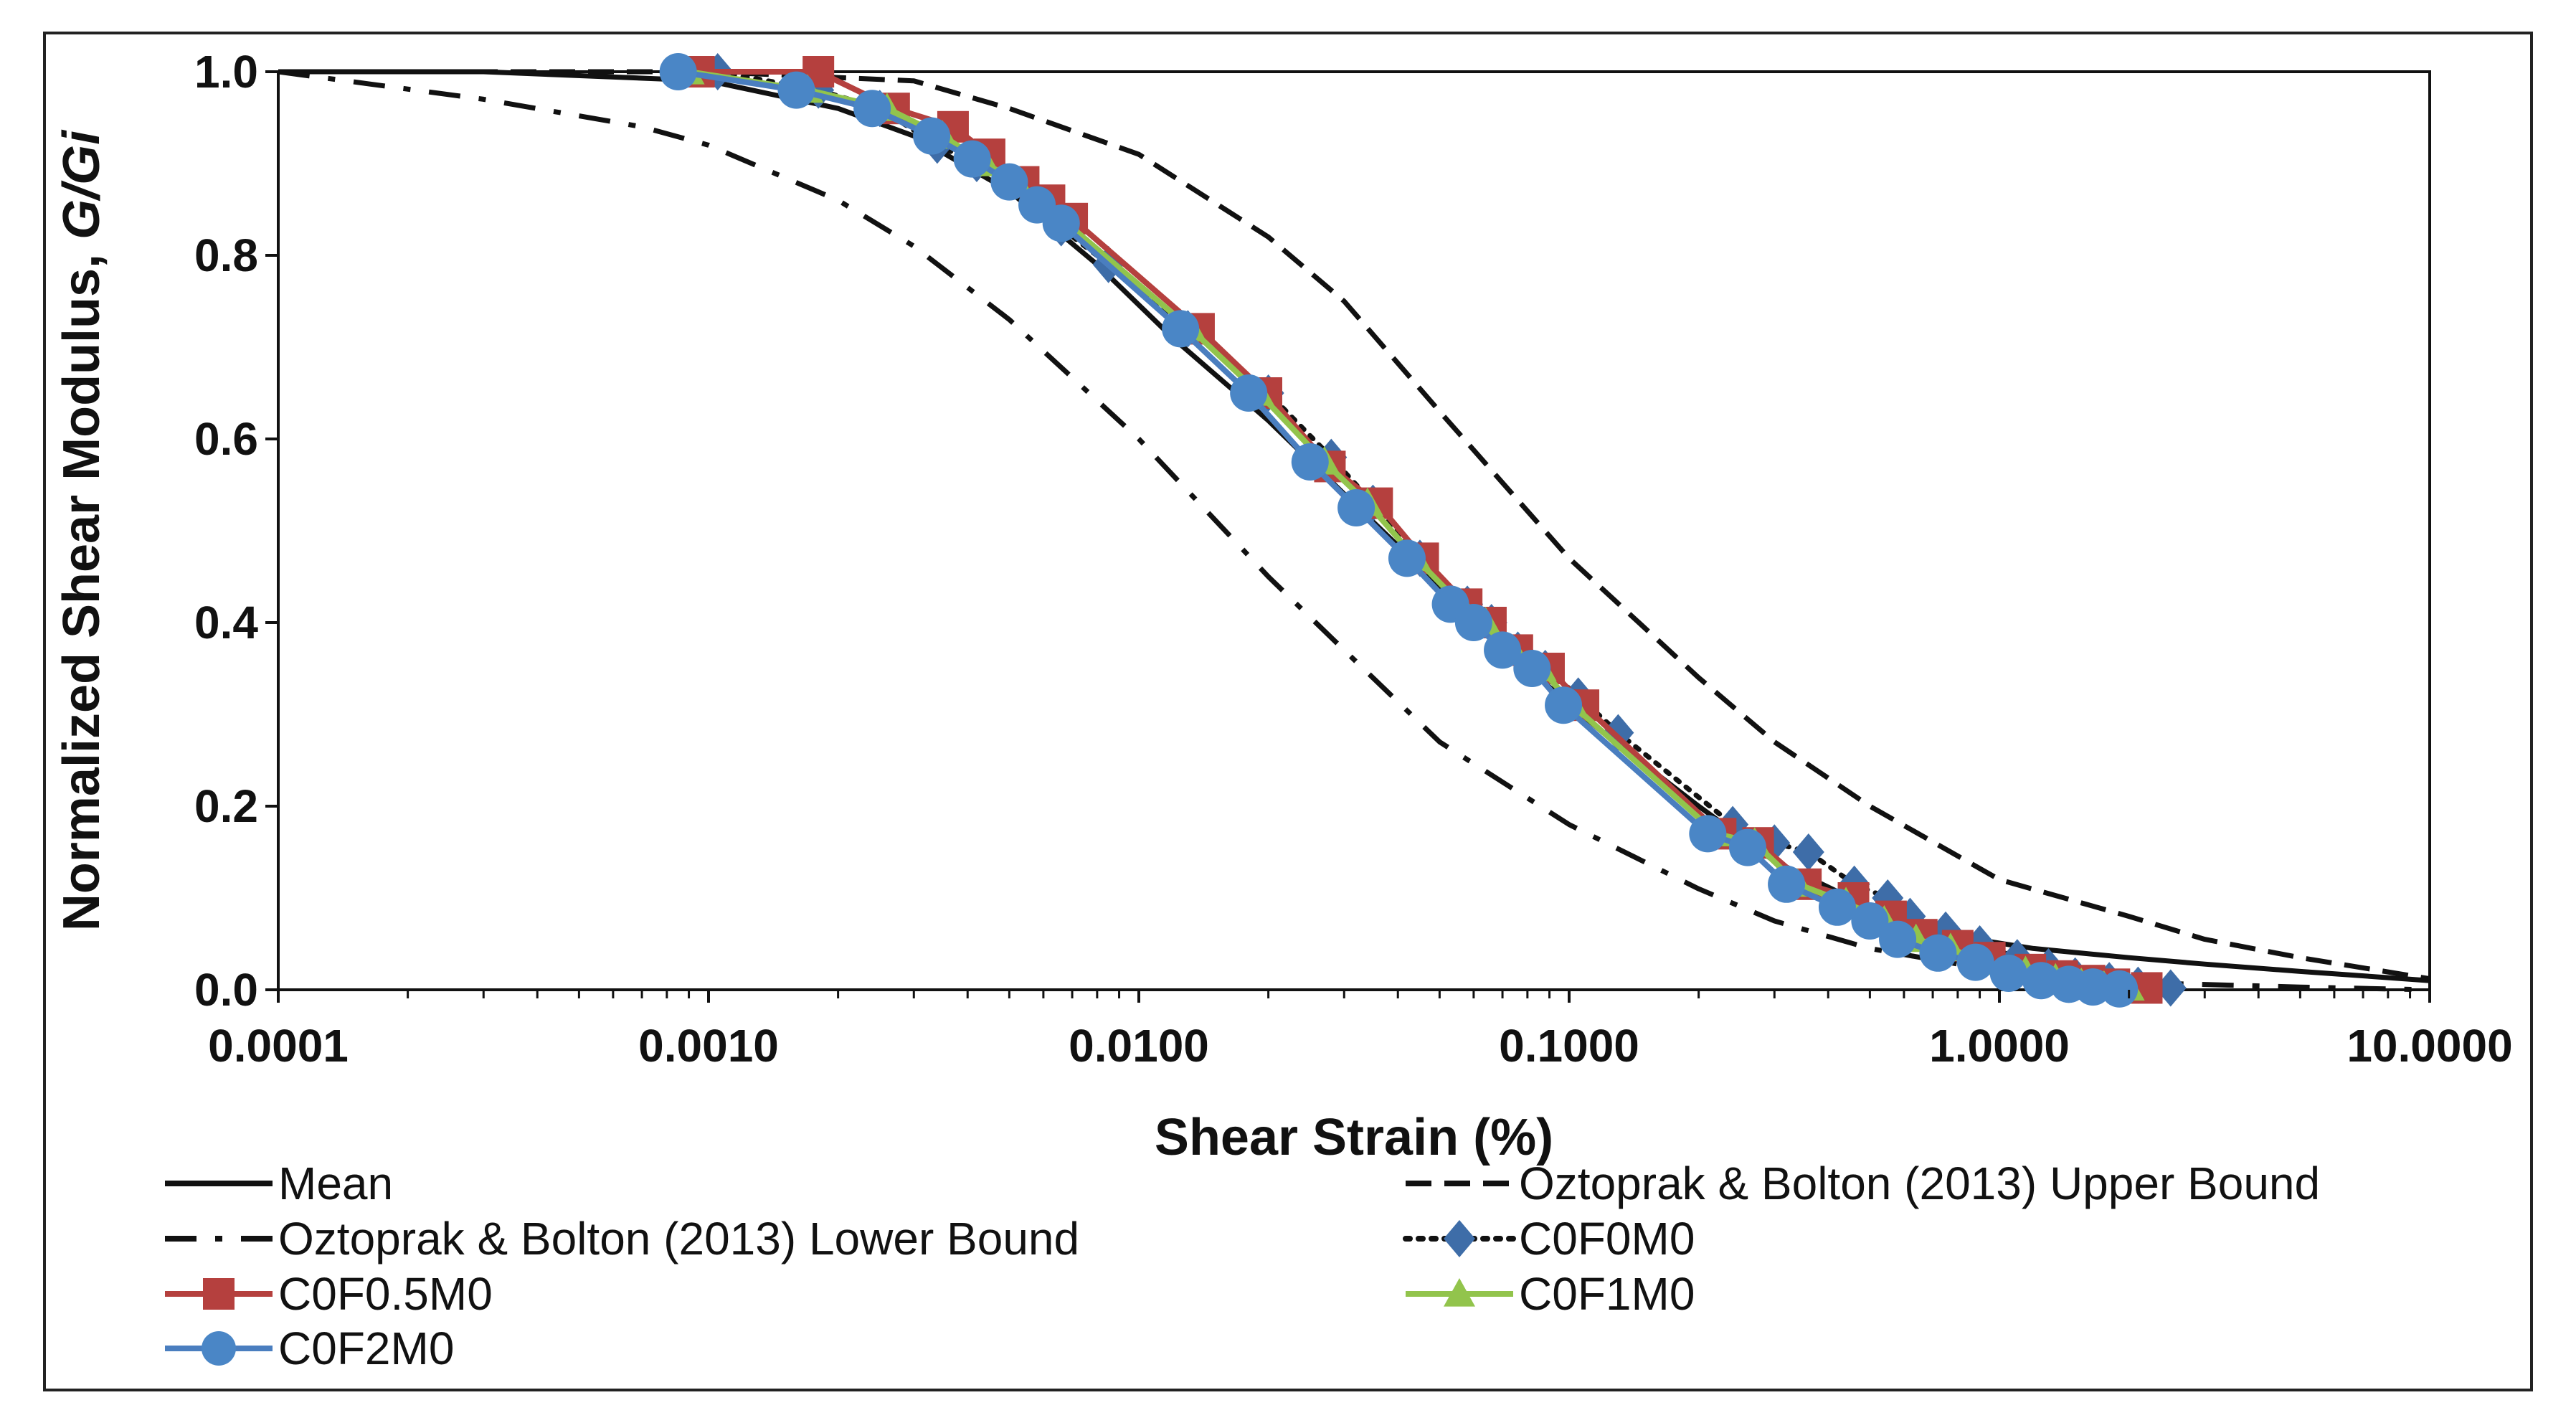 This screenshot has width=2576, height=1423. Describe the element at coordinates (1919, 1183) in the screenshot. I see `legend-label-upper: Oztoprak & Bolton (2013) Upper Bound` at that location.